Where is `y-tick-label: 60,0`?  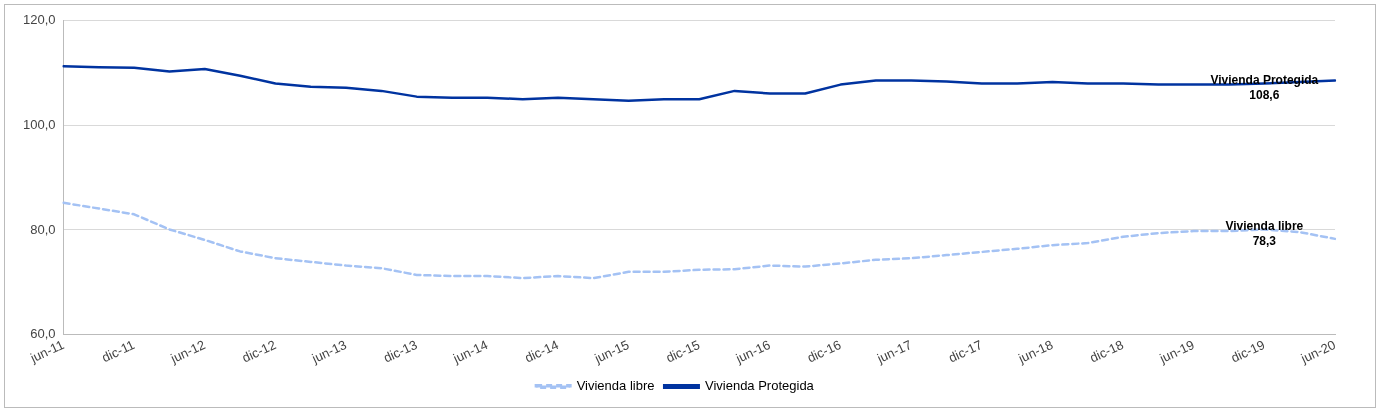
y-tick-label: 60,0 is located at coordinates (43, 334).